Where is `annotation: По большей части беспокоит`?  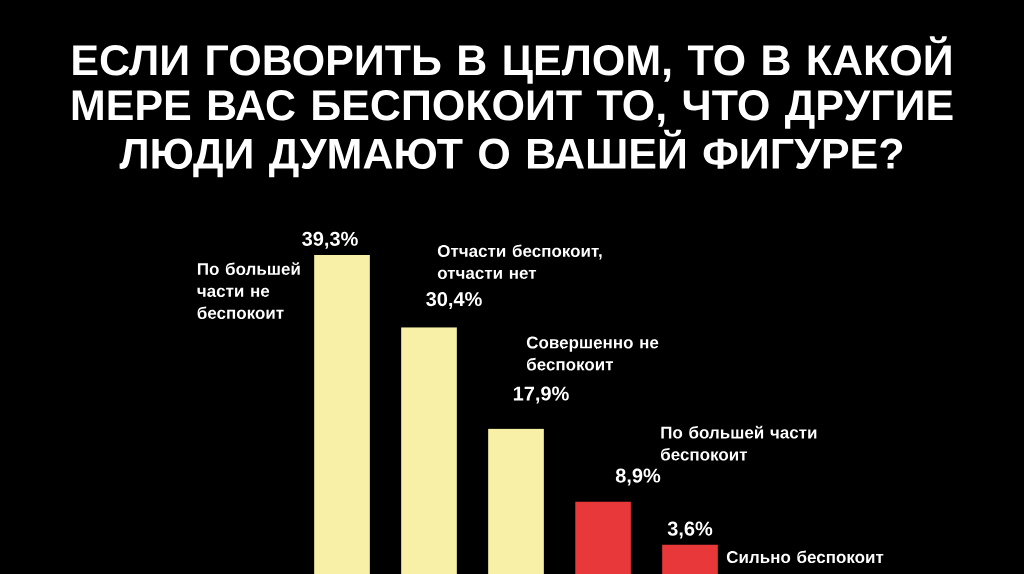 annotation: По большей части беспокоит is located at coordinates (738, 443).